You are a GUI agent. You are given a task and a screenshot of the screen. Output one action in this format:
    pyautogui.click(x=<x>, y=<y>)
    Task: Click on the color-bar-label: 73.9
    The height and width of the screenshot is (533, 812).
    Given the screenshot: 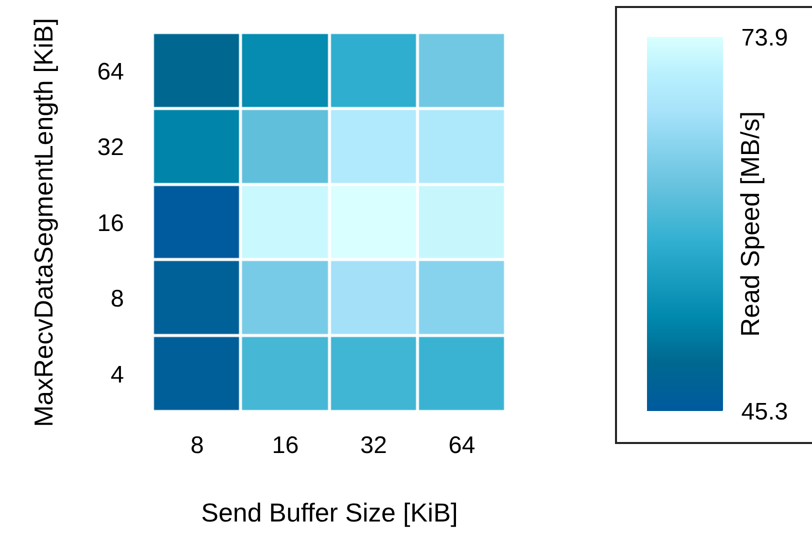 What is the action you would take?
    pyautogui.click(x=764, y=38)
    